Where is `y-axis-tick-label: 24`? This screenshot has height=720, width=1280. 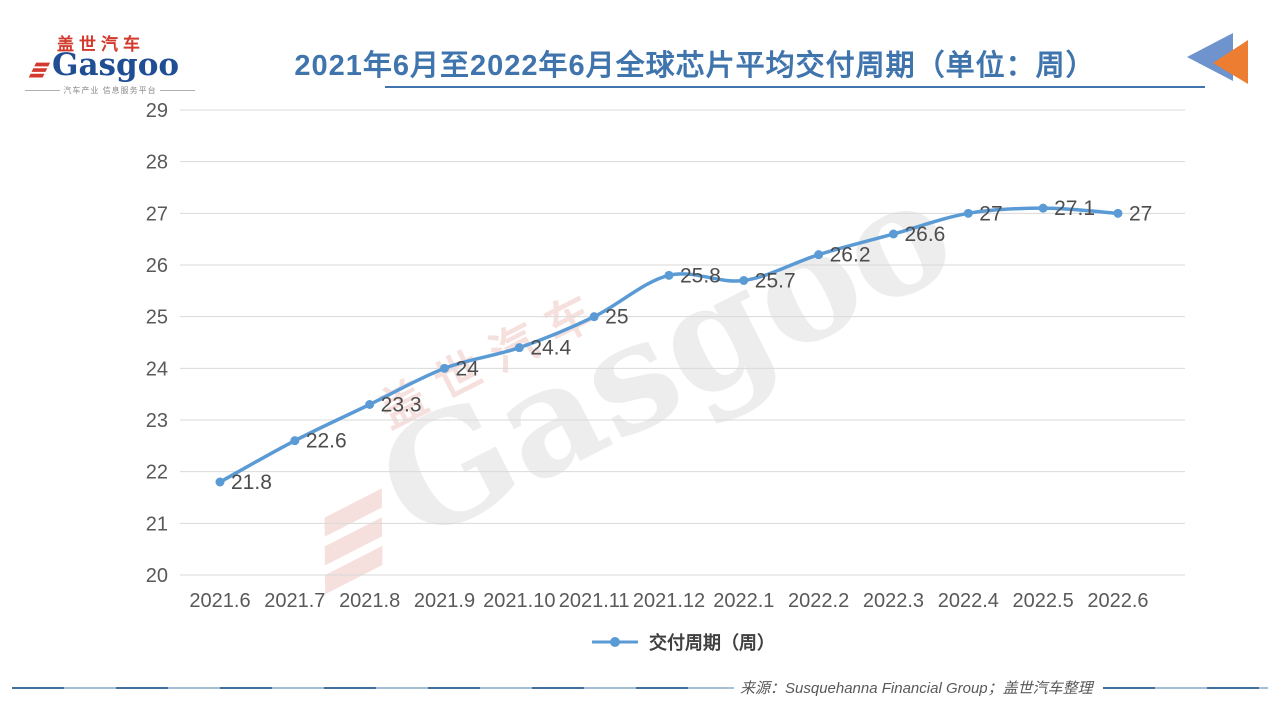
y-axis-tick-label: 24 is located at coordinates (157, 369).